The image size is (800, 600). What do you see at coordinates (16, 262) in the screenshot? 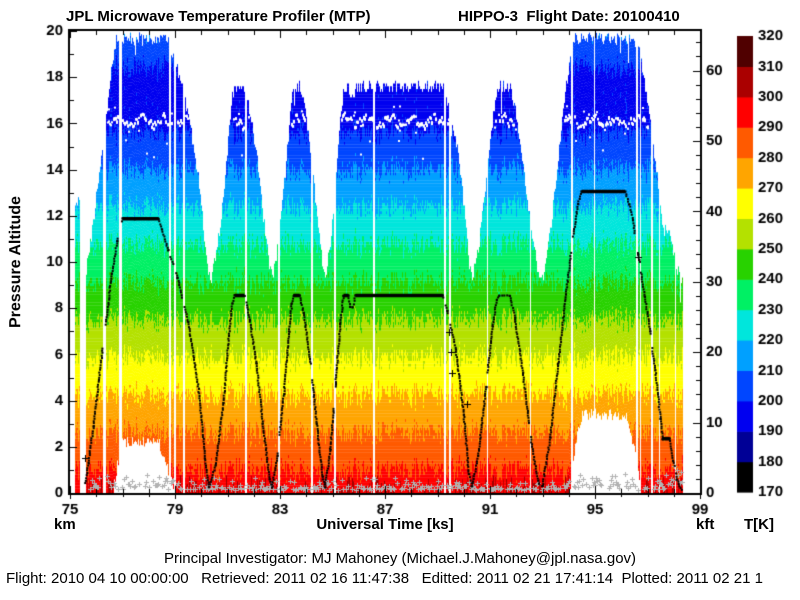
I see `y-axis-label: Pressure Altitude` at bounding box center [16, 262].